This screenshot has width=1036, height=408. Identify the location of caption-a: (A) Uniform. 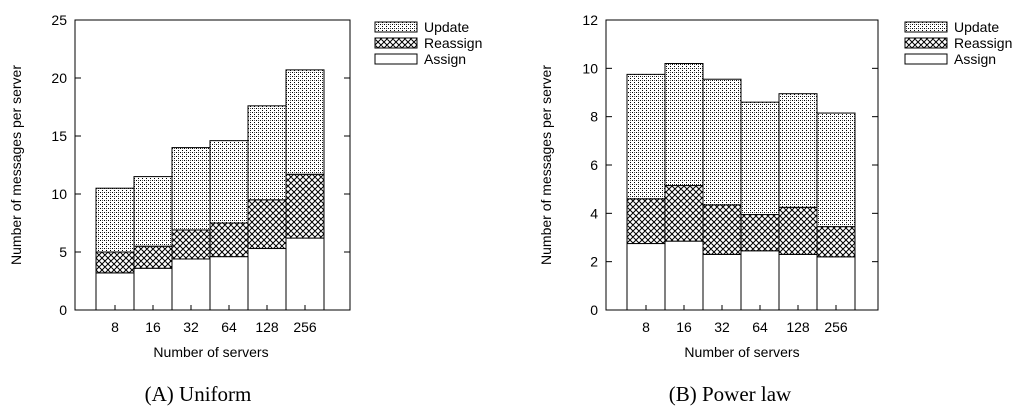
(198, 394).